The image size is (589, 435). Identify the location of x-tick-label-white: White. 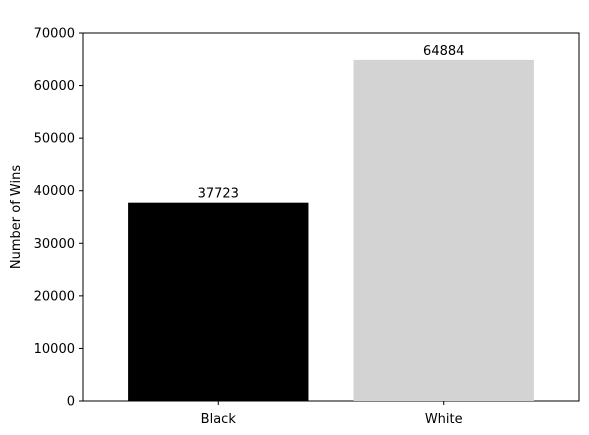
(444, 419).